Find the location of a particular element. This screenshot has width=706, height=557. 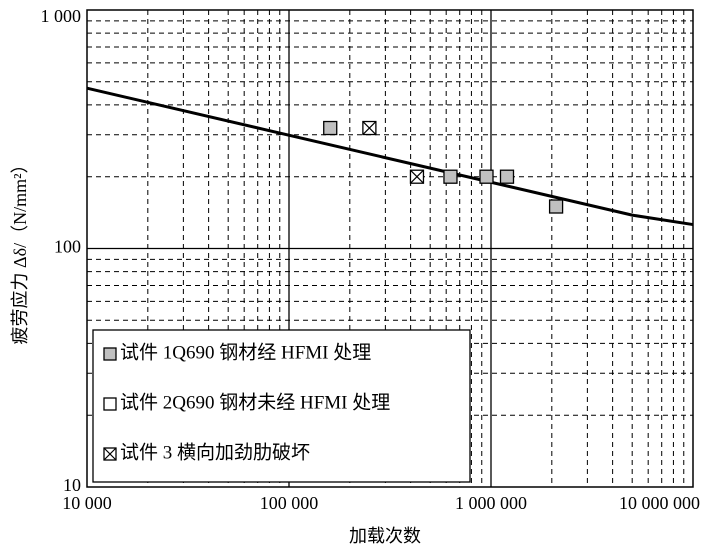

y-tick-label: 10 is located at coordinates (72, 485).